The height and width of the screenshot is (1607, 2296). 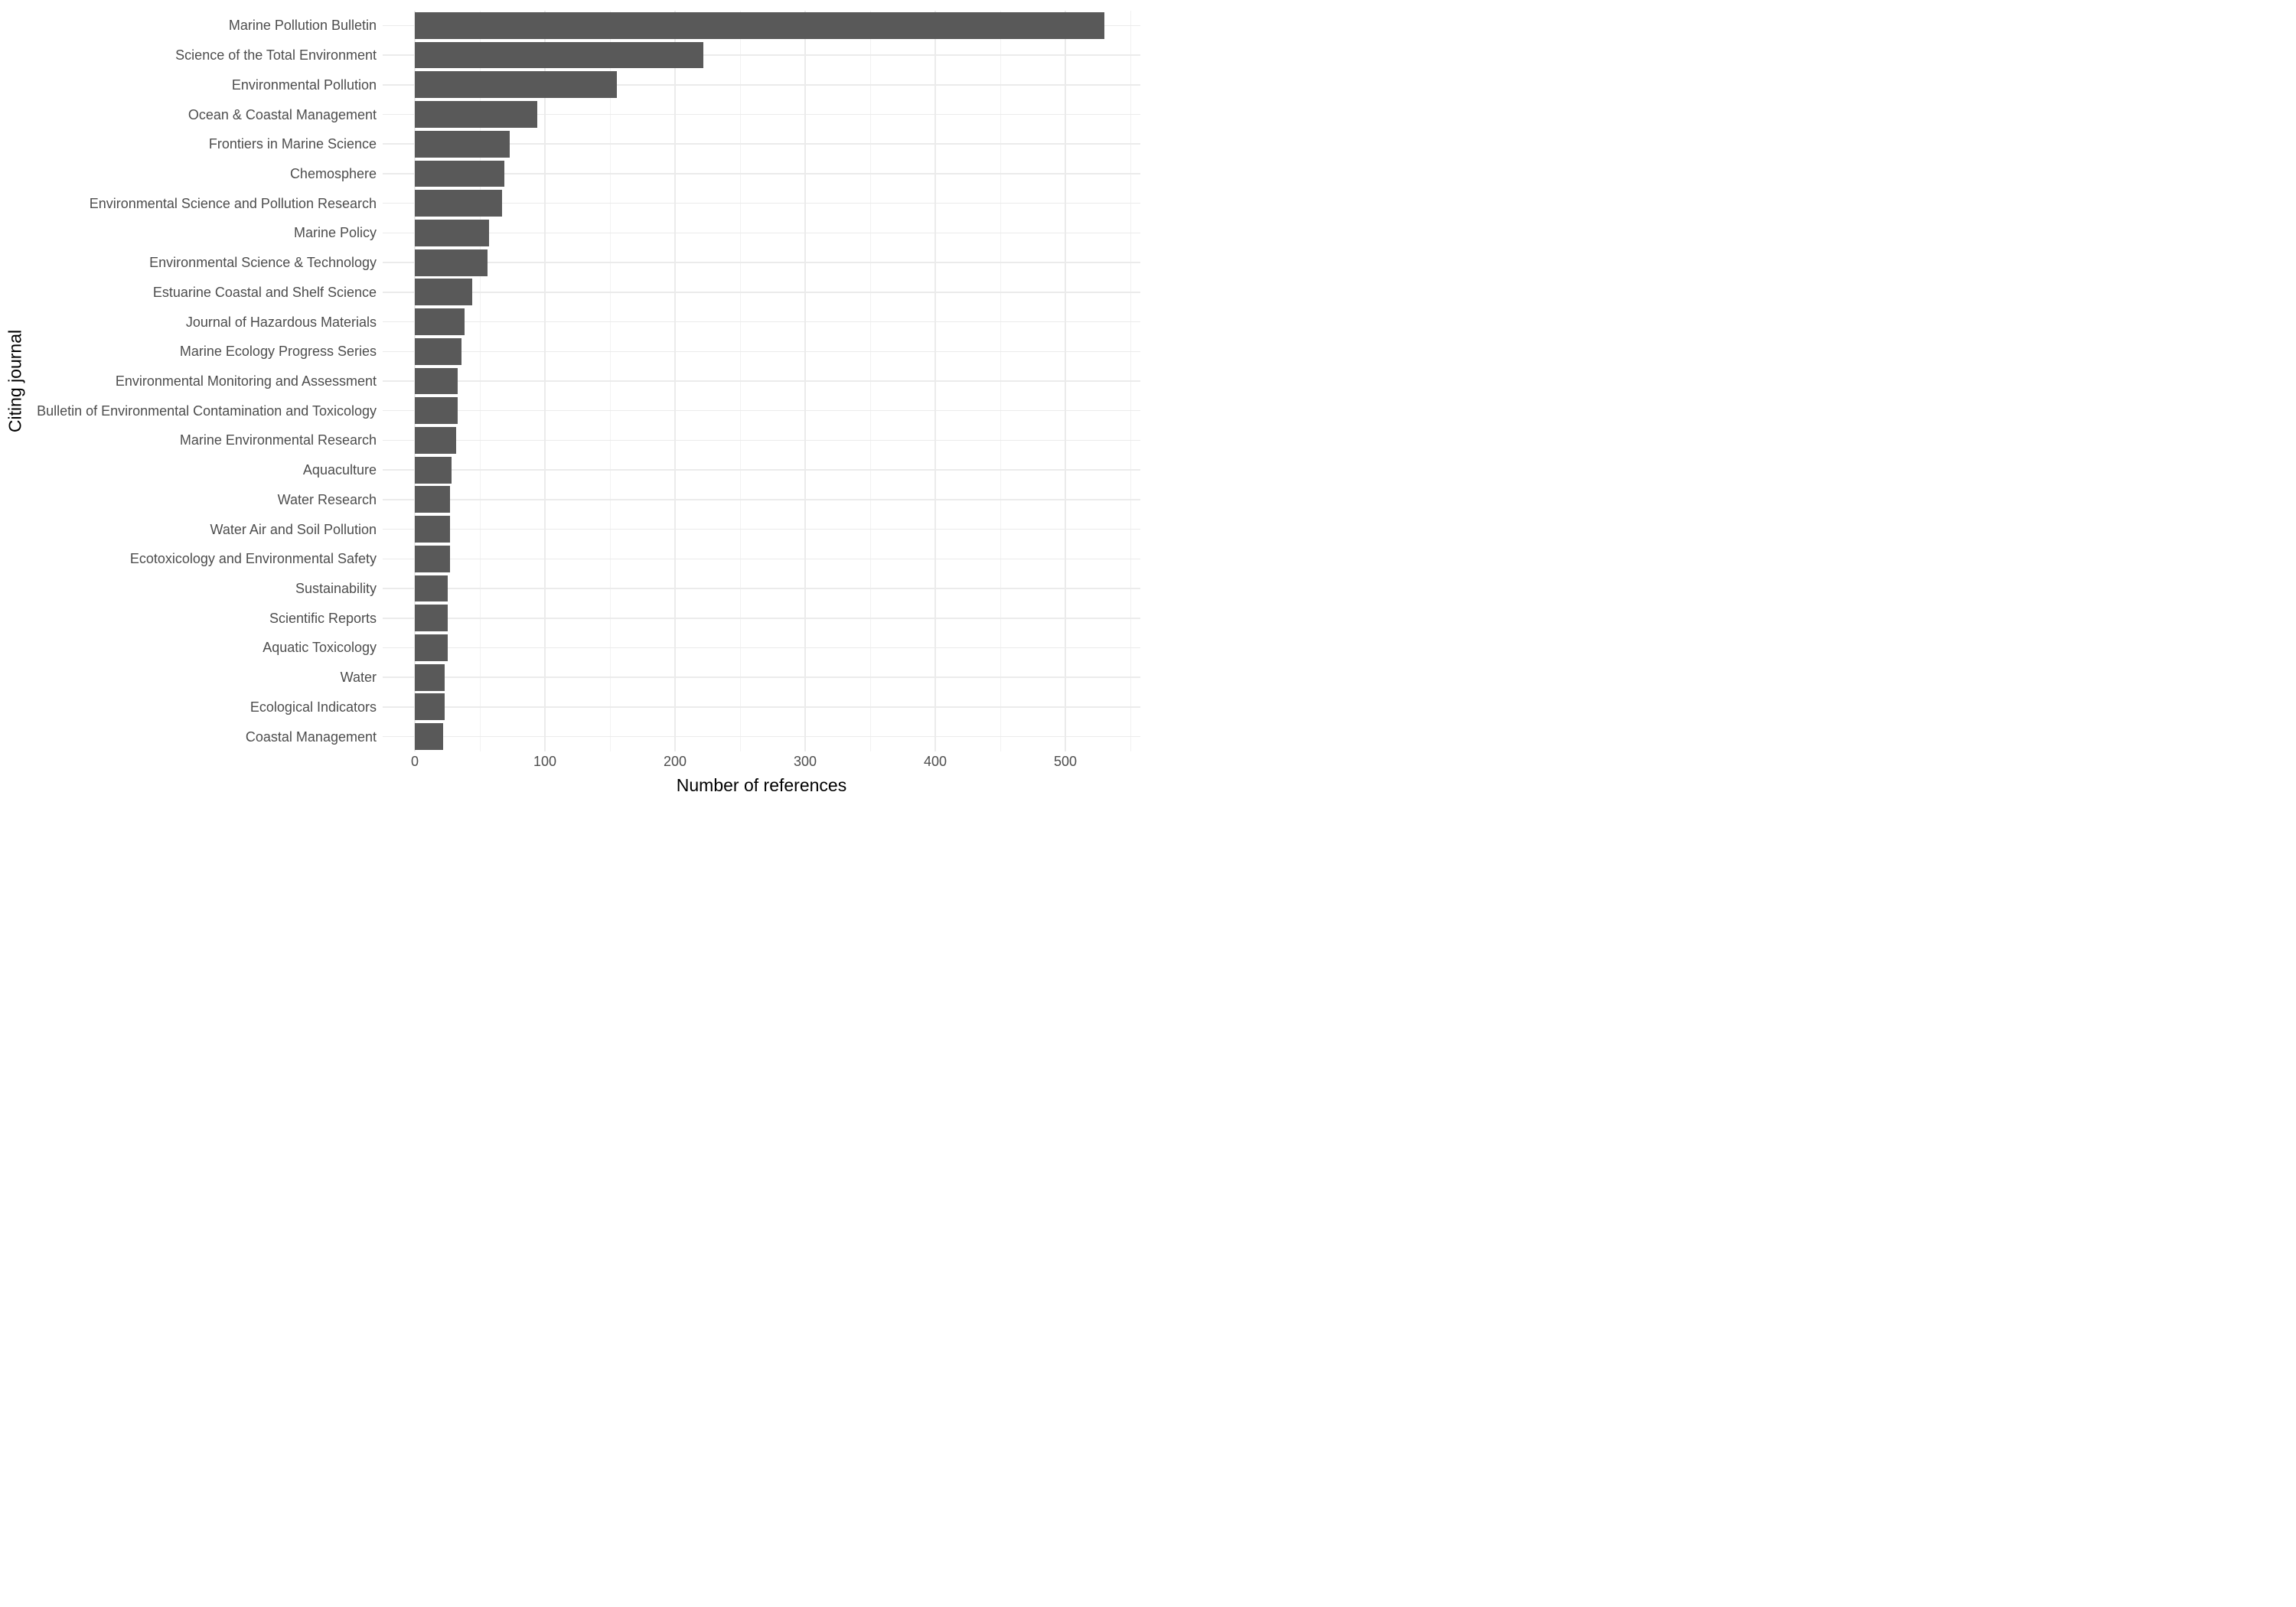 I want to click on y-tick-label: Coastal Management, so click(x=311, y=737).